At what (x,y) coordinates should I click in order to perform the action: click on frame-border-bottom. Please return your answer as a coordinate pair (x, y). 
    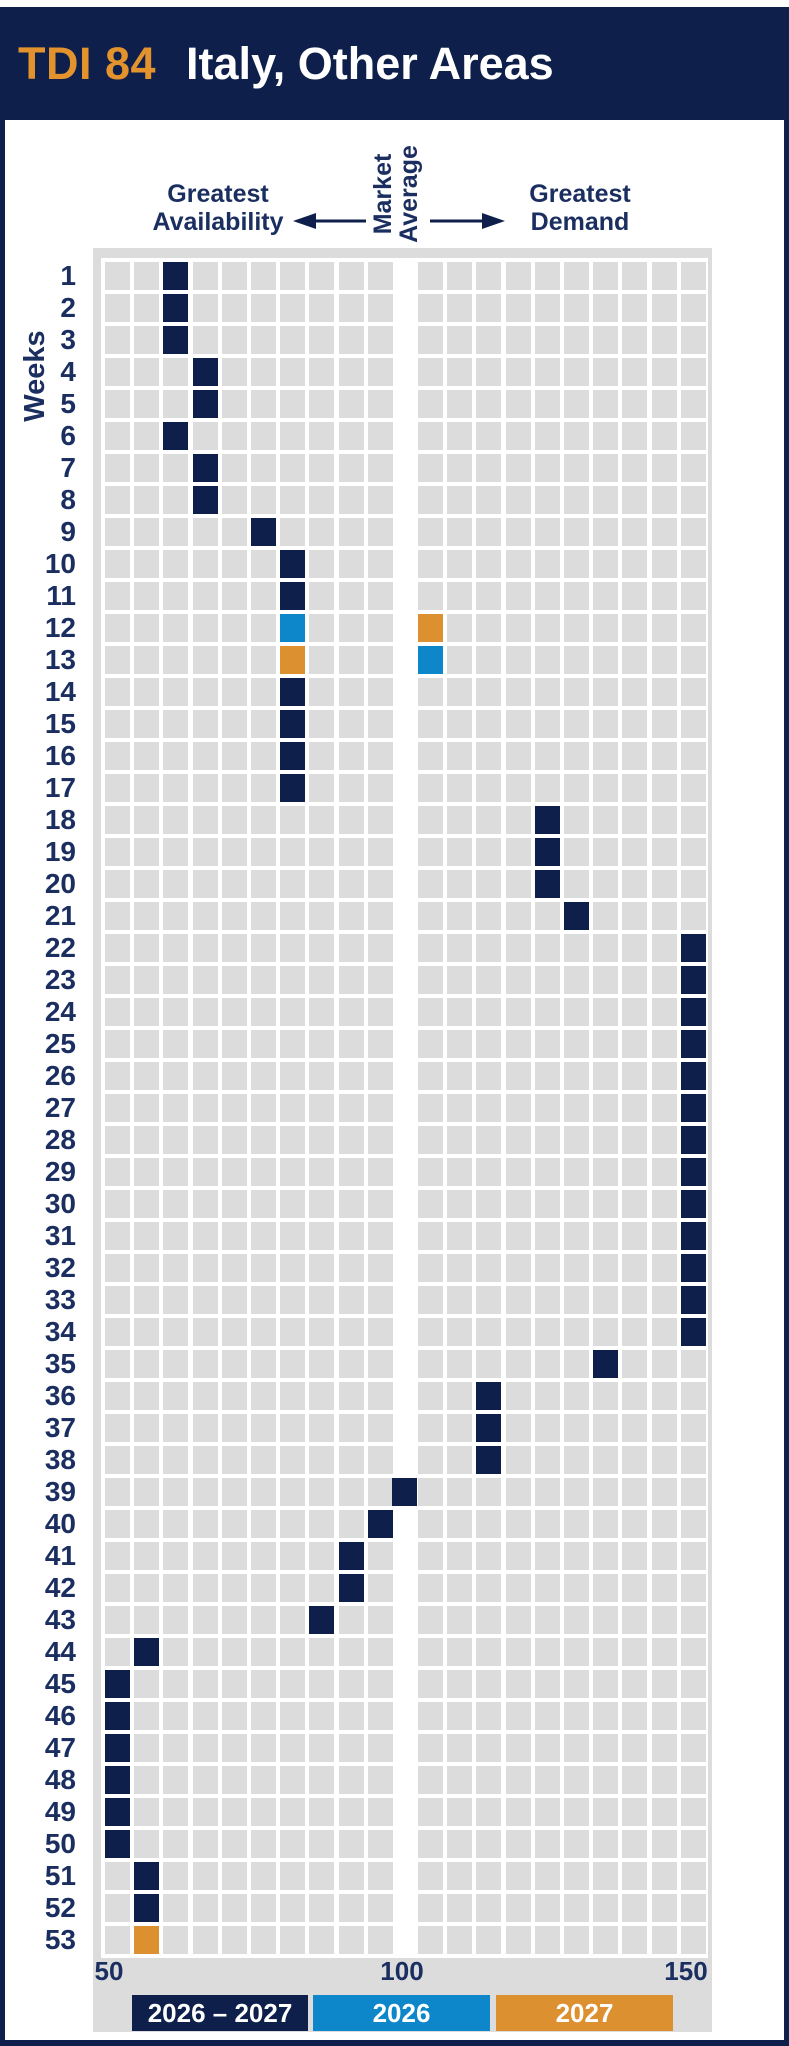
    Looking at the image, I should click on (394, 2043).